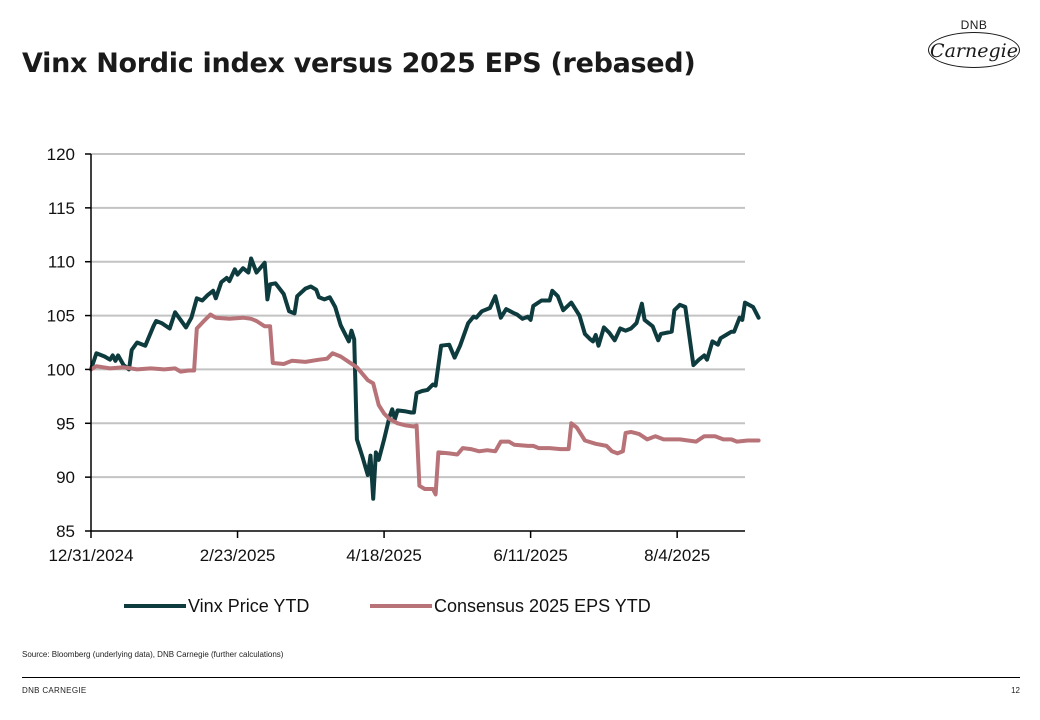  I want to click on dnb-carnegie-logo: DNB Carnegie, so click(974, 44).